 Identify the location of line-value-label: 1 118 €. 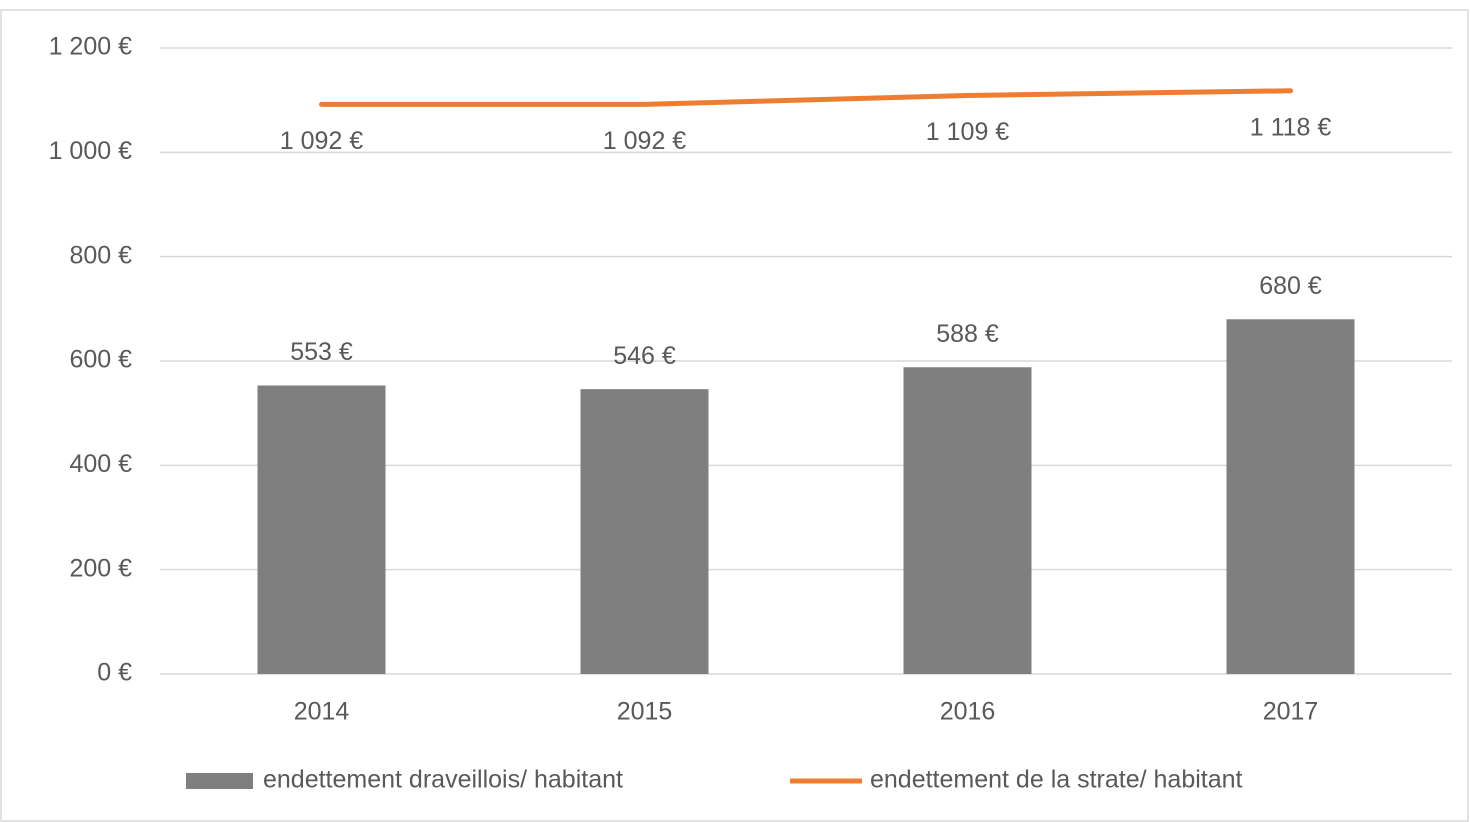
(1291, 127).